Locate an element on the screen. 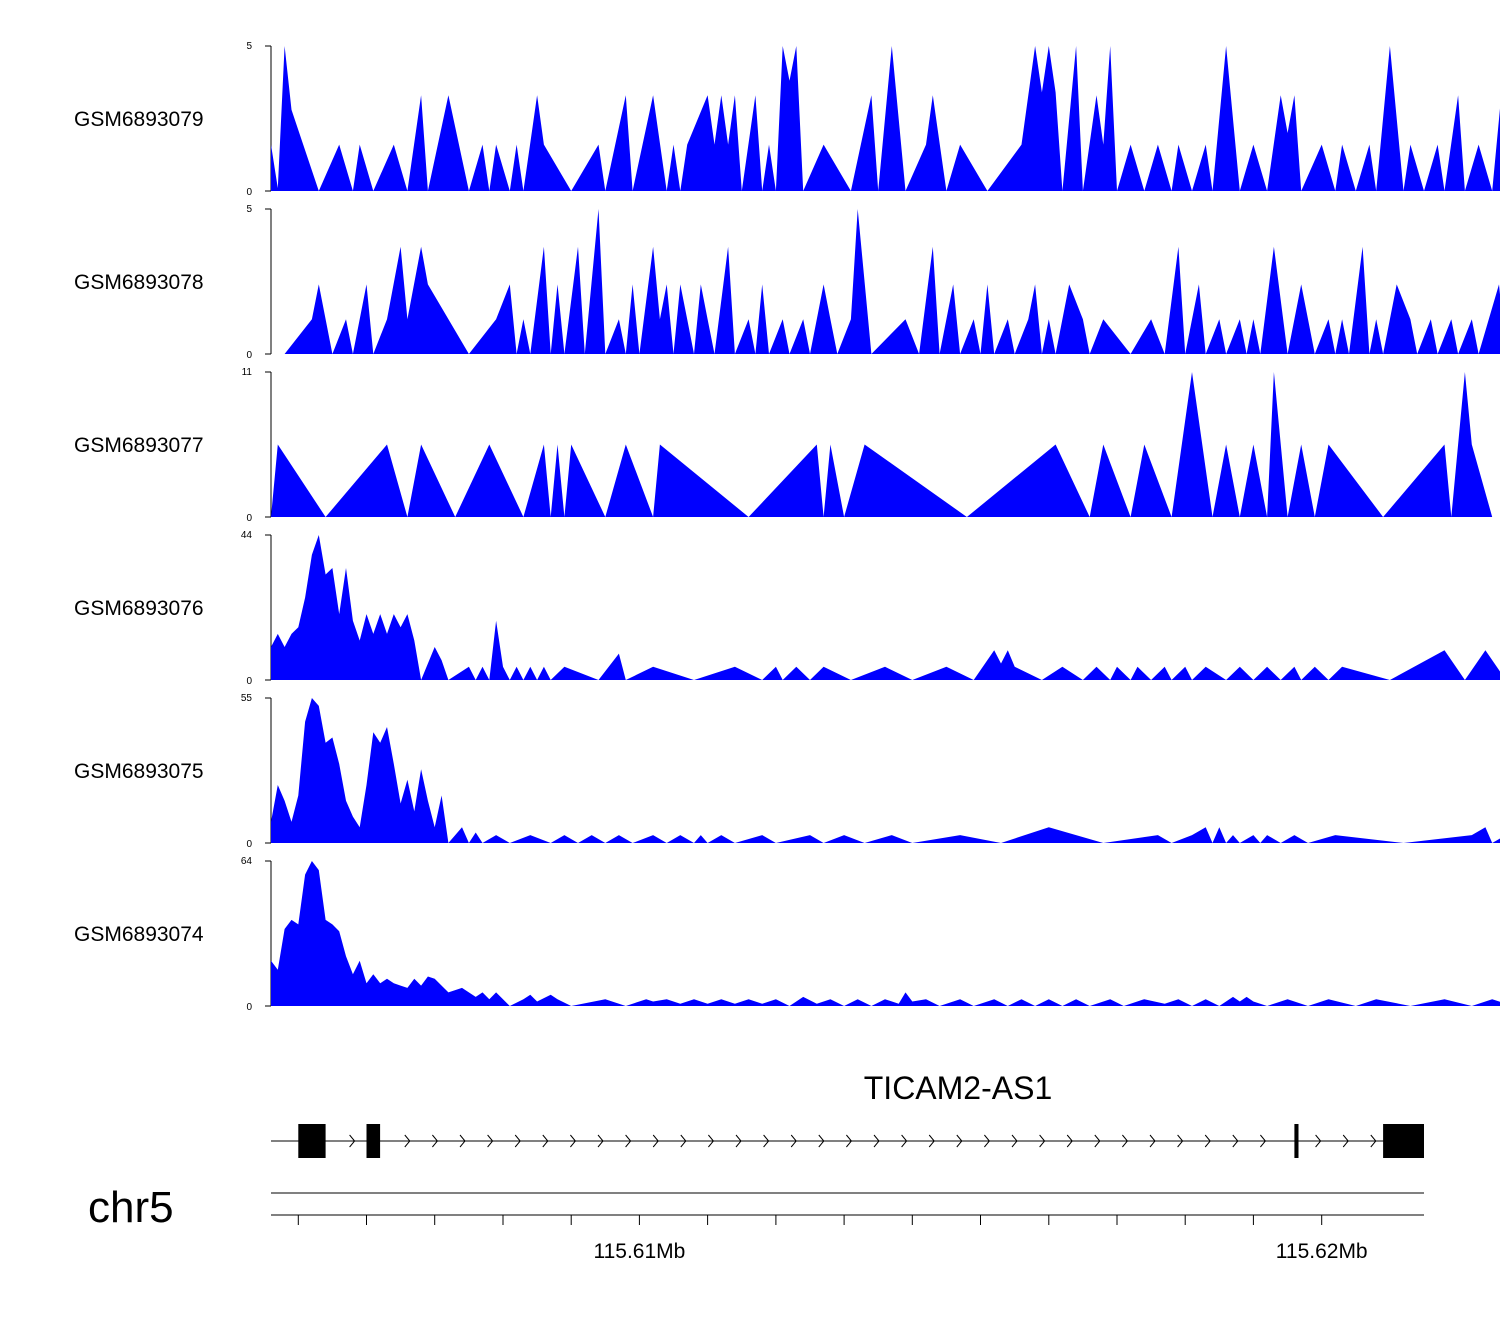 This screenshot has width=1500, height=1320. genome-axis: chr5 115.61Mb 115.62Mb is located at coordinates (756, 1223).